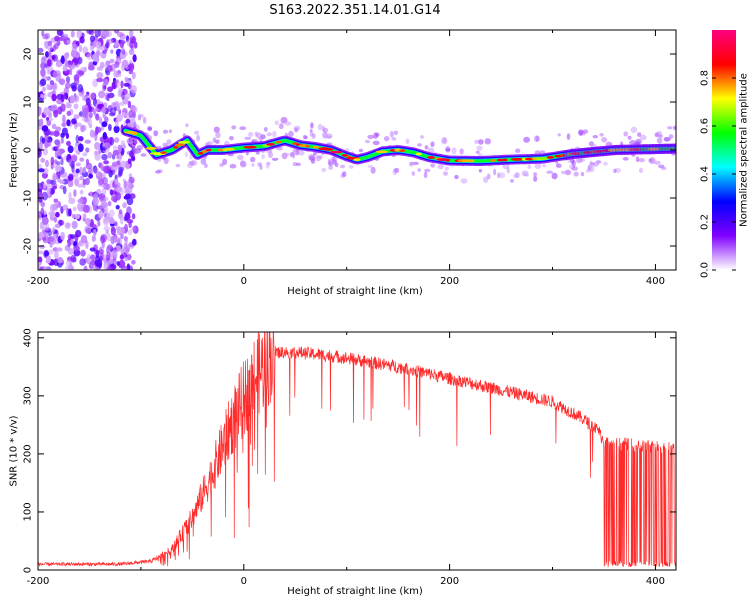 This screenshot has height=600, width=750. Describe the element at coordinates (705, 78) in the screenshot. I see `colorbar-tick-label: 0.8` at that location.